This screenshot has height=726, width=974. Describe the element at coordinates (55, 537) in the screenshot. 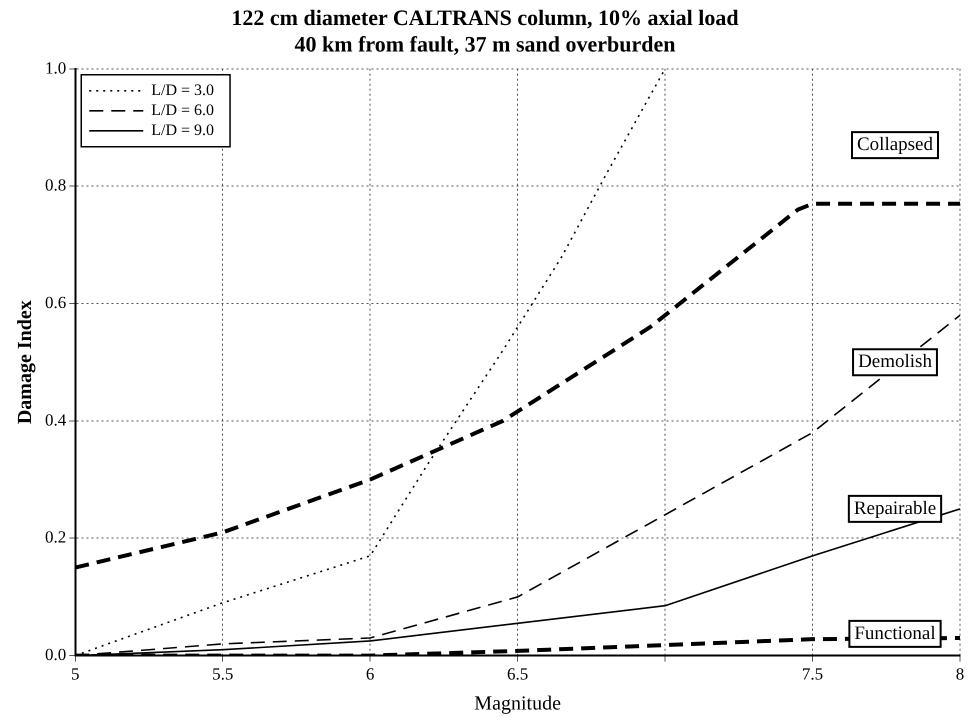

I see `y-tick-label: 0.2` at that location.